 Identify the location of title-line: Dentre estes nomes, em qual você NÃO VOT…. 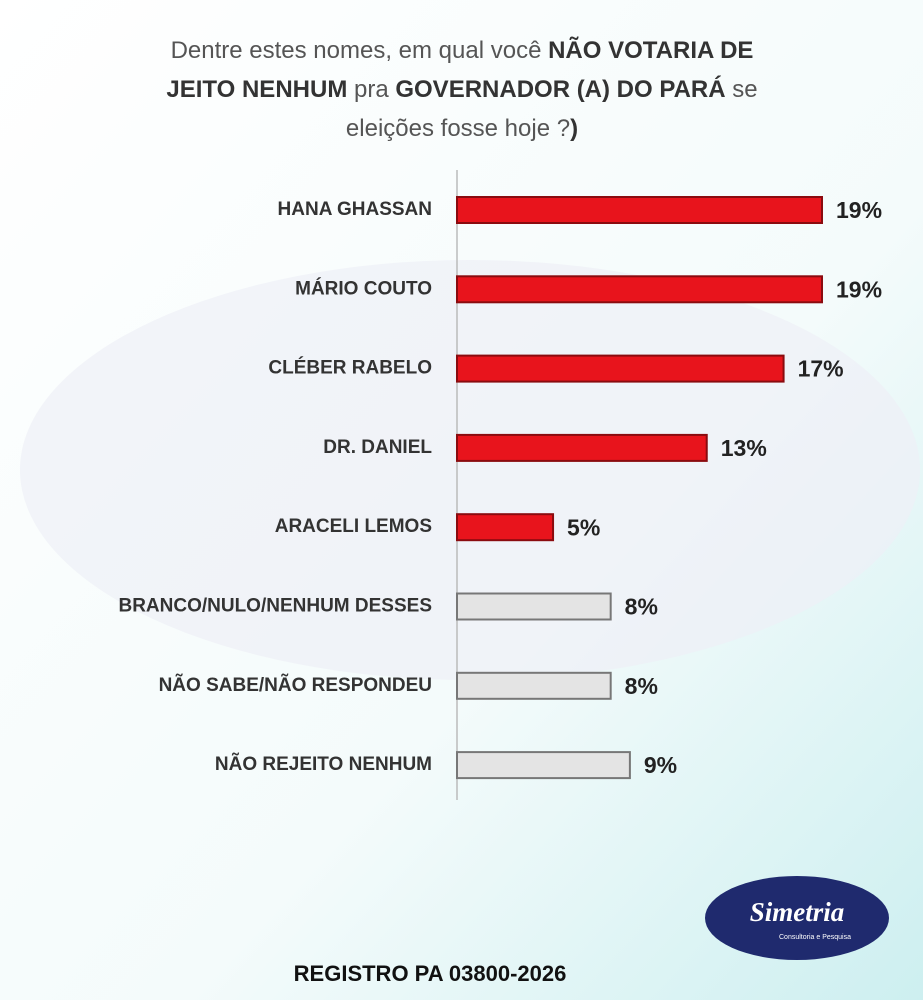
(462, 50).